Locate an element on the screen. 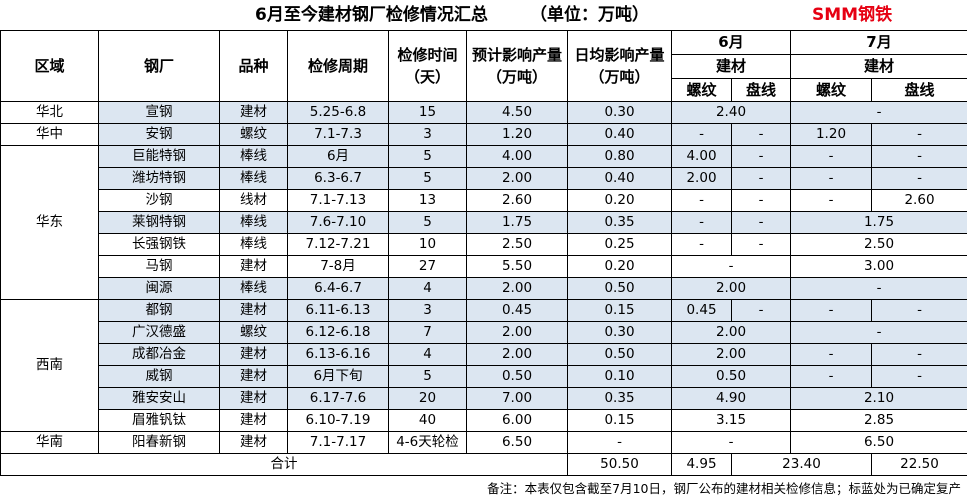  daily-cell: 0.40 is located at coordinates (619, 178).